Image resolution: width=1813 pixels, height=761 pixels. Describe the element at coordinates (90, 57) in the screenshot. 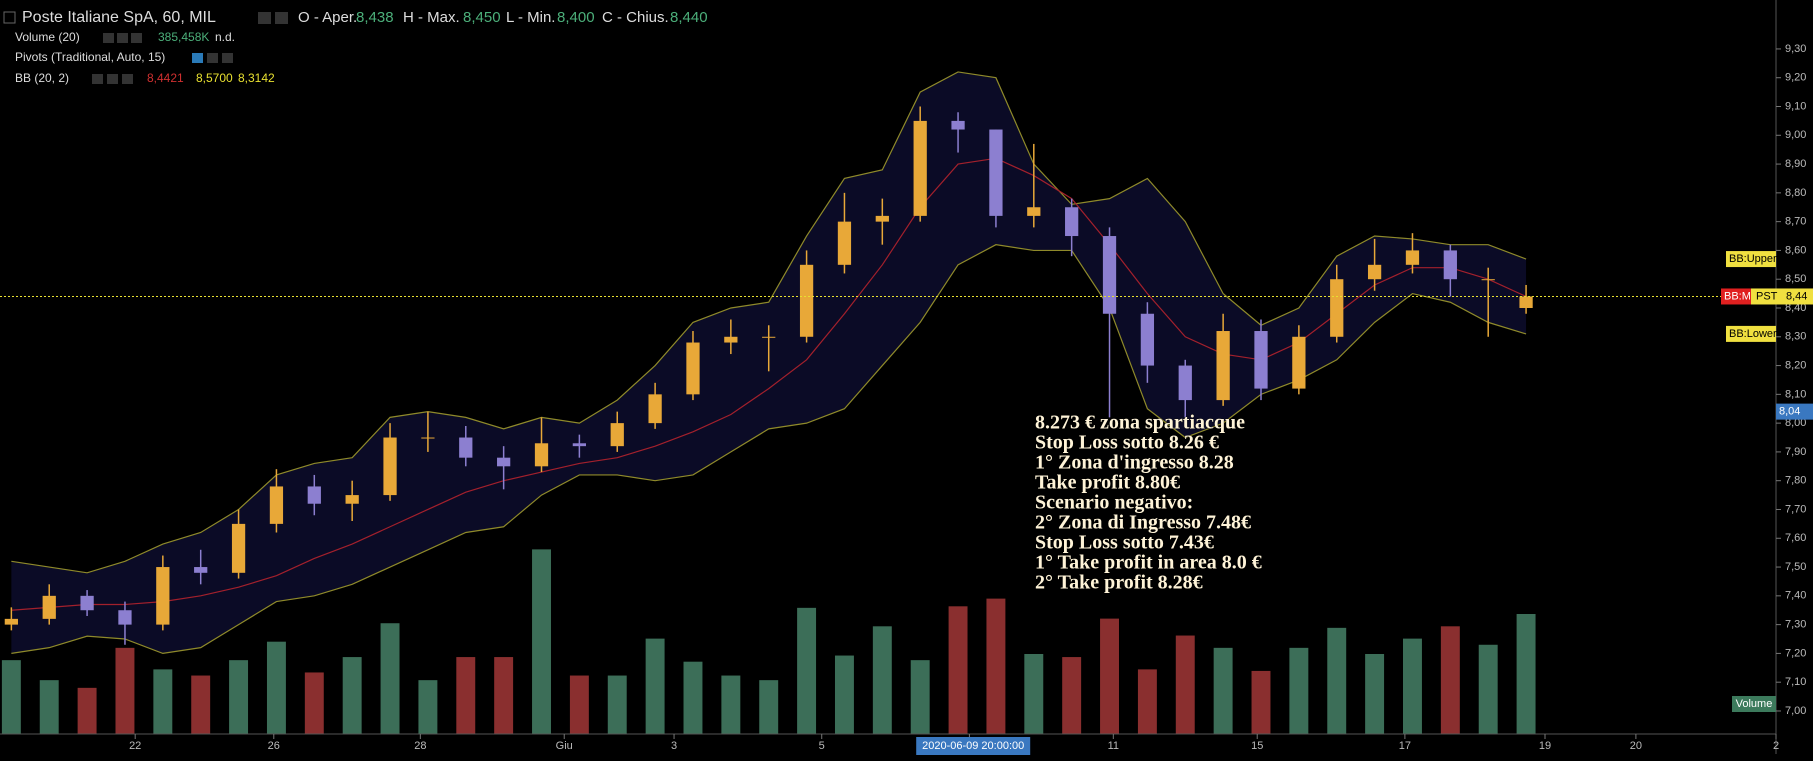

I see `pivots-study: Pivots (Traditional, Auto, 15)` at that location.